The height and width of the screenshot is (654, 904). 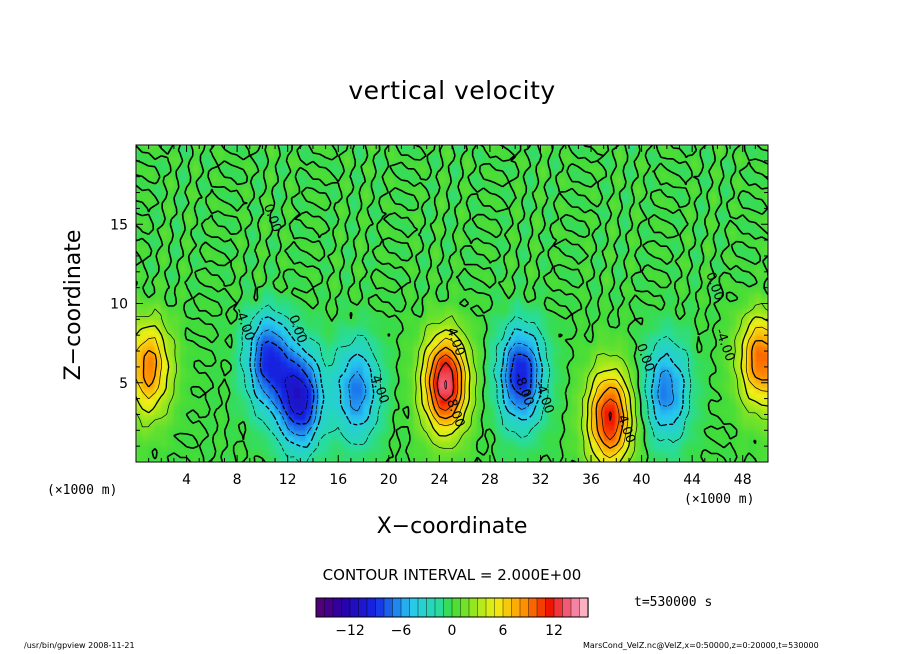 I want to click on contour-level-neg6, so click(x=464, y=383).